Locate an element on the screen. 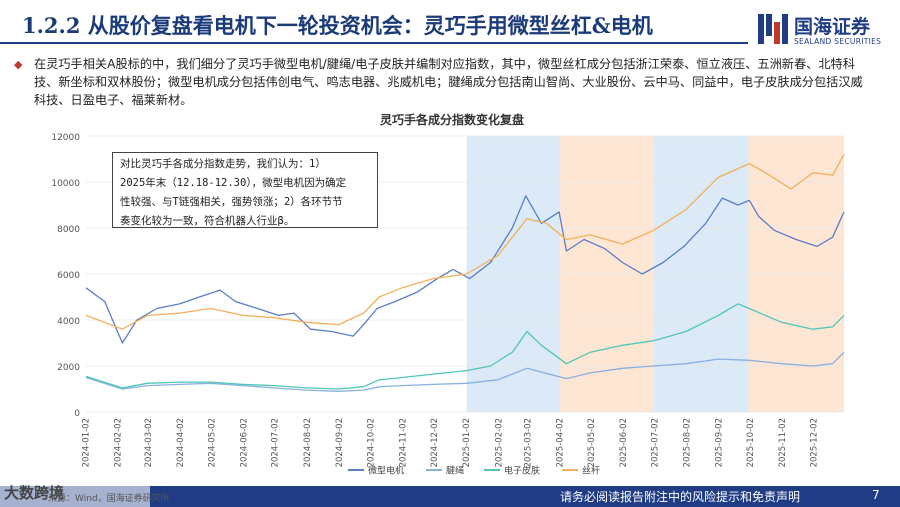 This screenshot has width=900, height=507. x-tick-label: 2024-05-02 is located at coordinates (212, 442).